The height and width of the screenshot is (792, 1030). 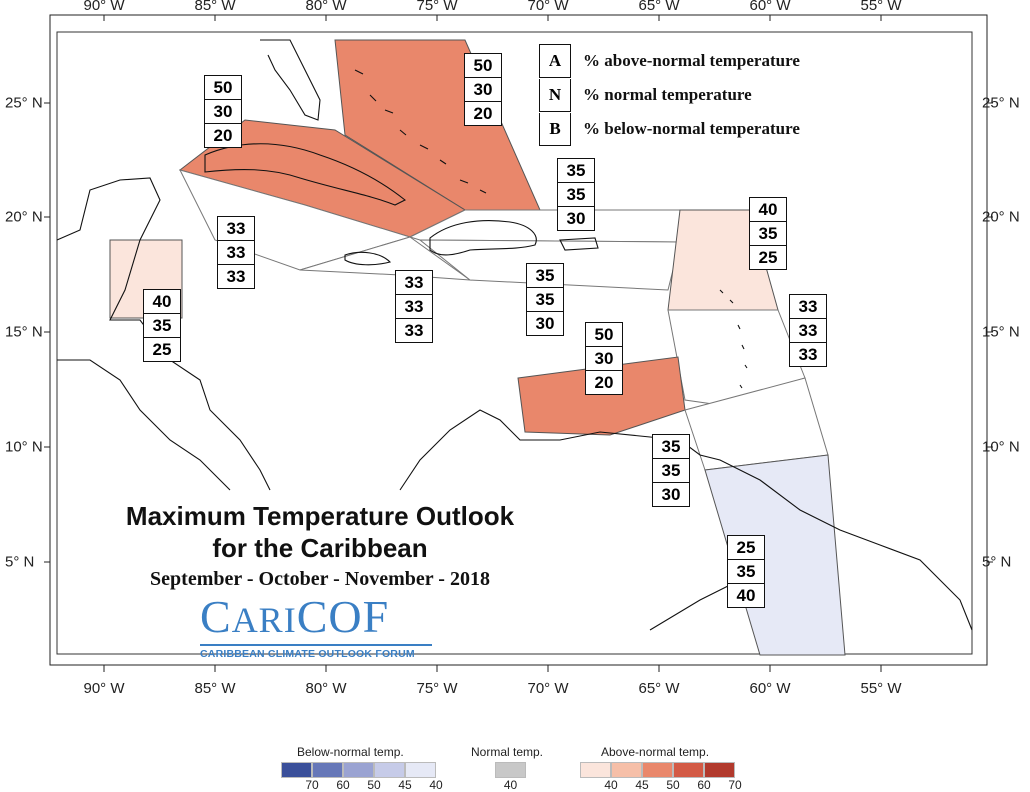 What do you see at coordinates (548, 688) in the screenshot?
I see `lon-label-bottom: 70° W` at bounding box center [548, 688].